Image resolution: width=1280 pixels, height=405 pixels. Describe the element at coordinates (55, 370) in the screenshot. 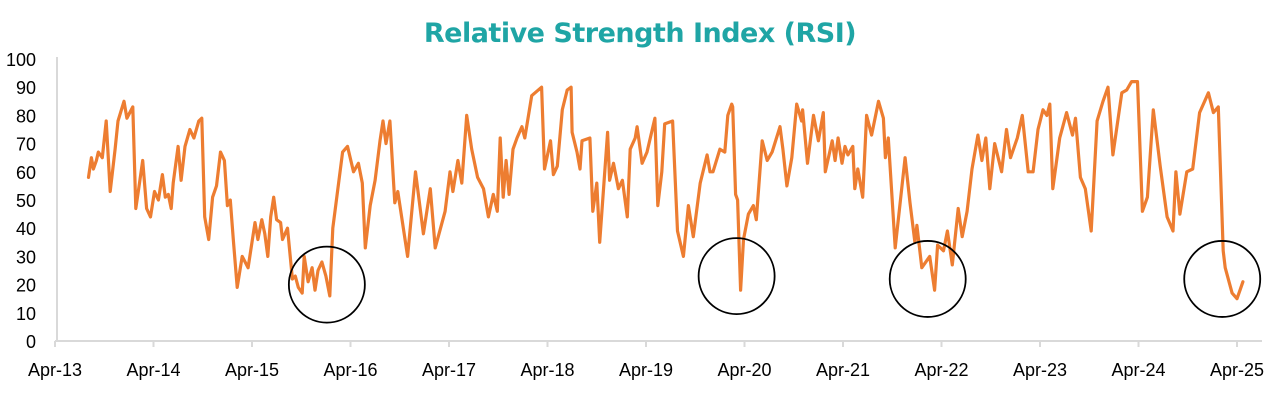

I see `x-tick-label: Apr-13` at that location.